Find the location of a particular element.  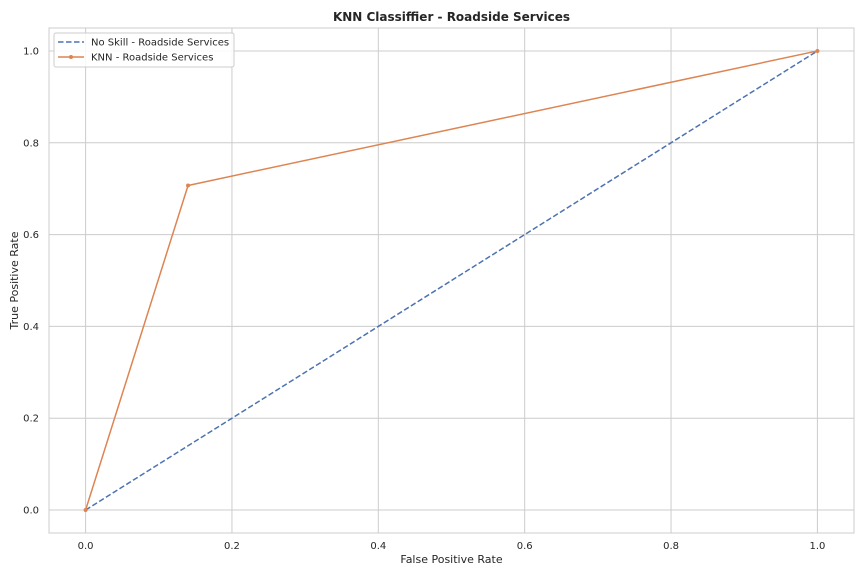

y-tick-label: 0.6 is located at coordinates (31, 235).